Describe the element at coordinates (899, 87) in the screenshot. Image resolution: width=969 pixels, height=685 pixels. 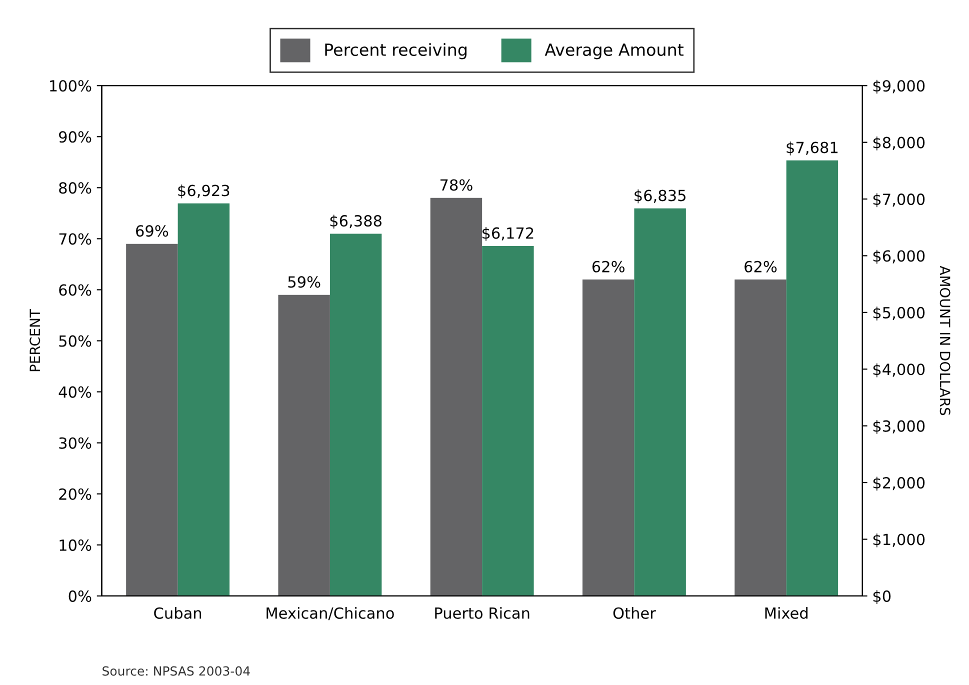
I see `y2-tick-label: $9,000` at that location.